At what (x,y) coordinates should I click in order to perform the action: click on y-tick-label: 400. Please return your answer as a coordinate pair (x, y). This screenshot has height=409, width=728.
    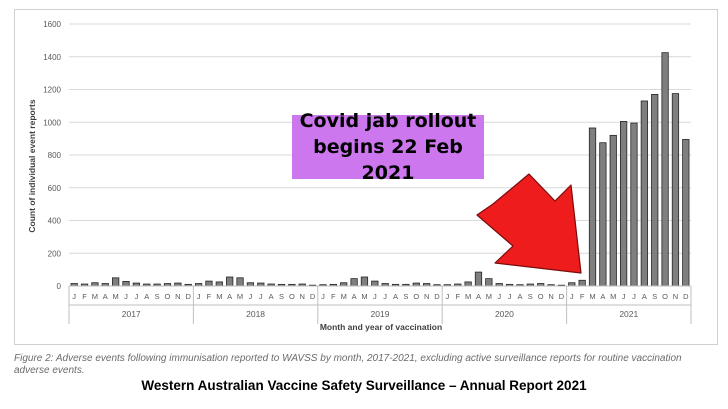
    Looking at the image, I should click on (55, 221).